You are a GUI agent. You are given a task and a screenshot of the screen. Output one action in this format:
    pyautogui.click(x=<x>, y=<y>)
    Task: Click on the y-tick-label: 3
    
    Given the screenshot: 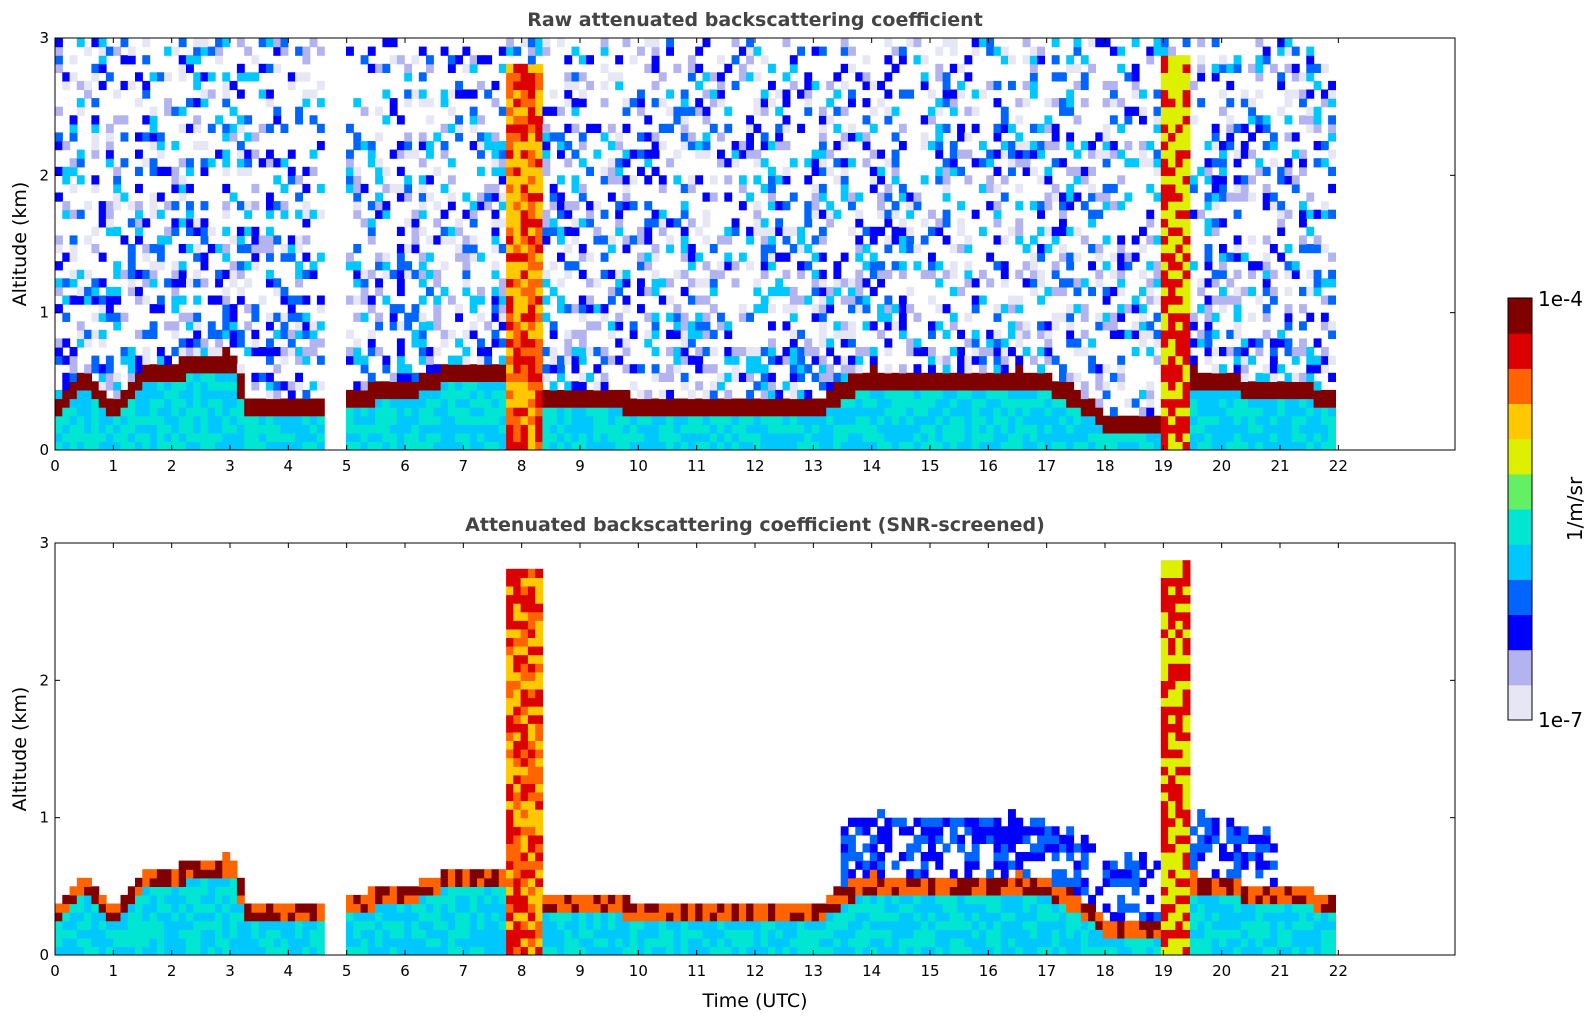 What is the action you would take?
    pyautogui.click(x=44, y=38)
    